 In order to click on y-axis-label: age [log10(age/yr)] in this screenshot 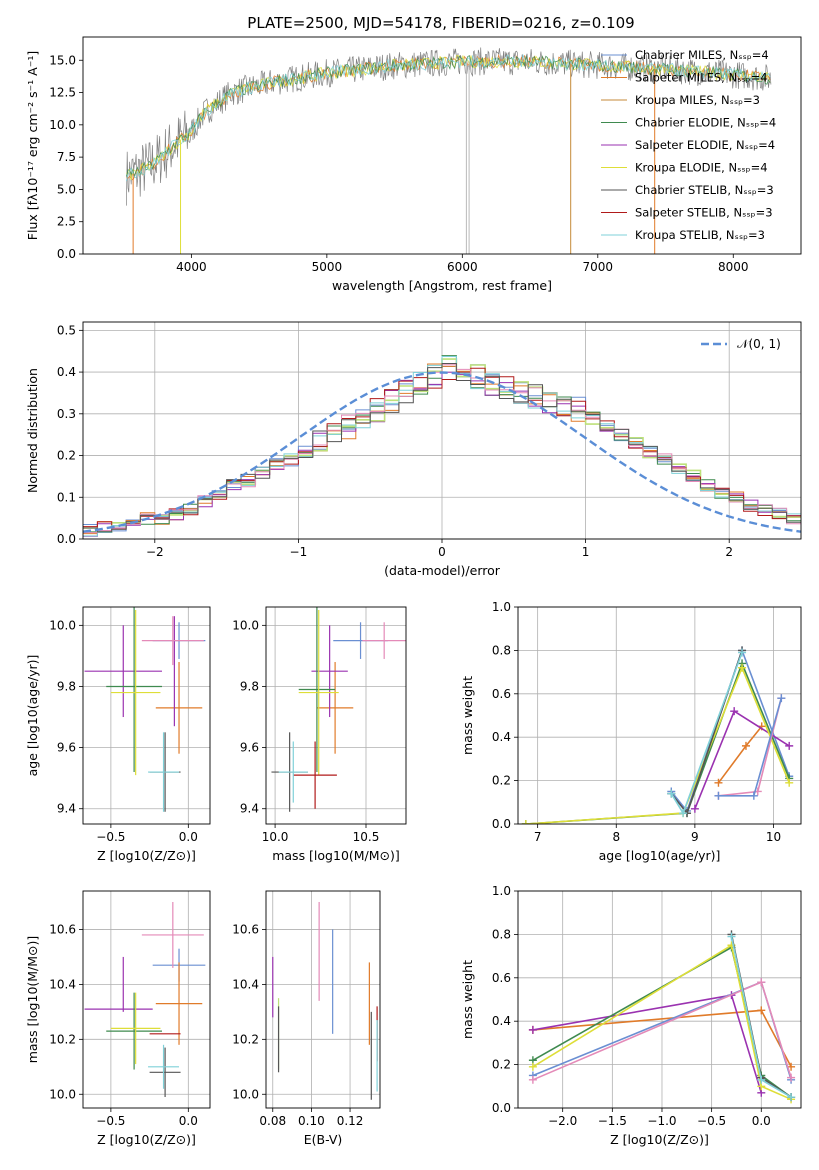, I will do `click(32, 716)`.